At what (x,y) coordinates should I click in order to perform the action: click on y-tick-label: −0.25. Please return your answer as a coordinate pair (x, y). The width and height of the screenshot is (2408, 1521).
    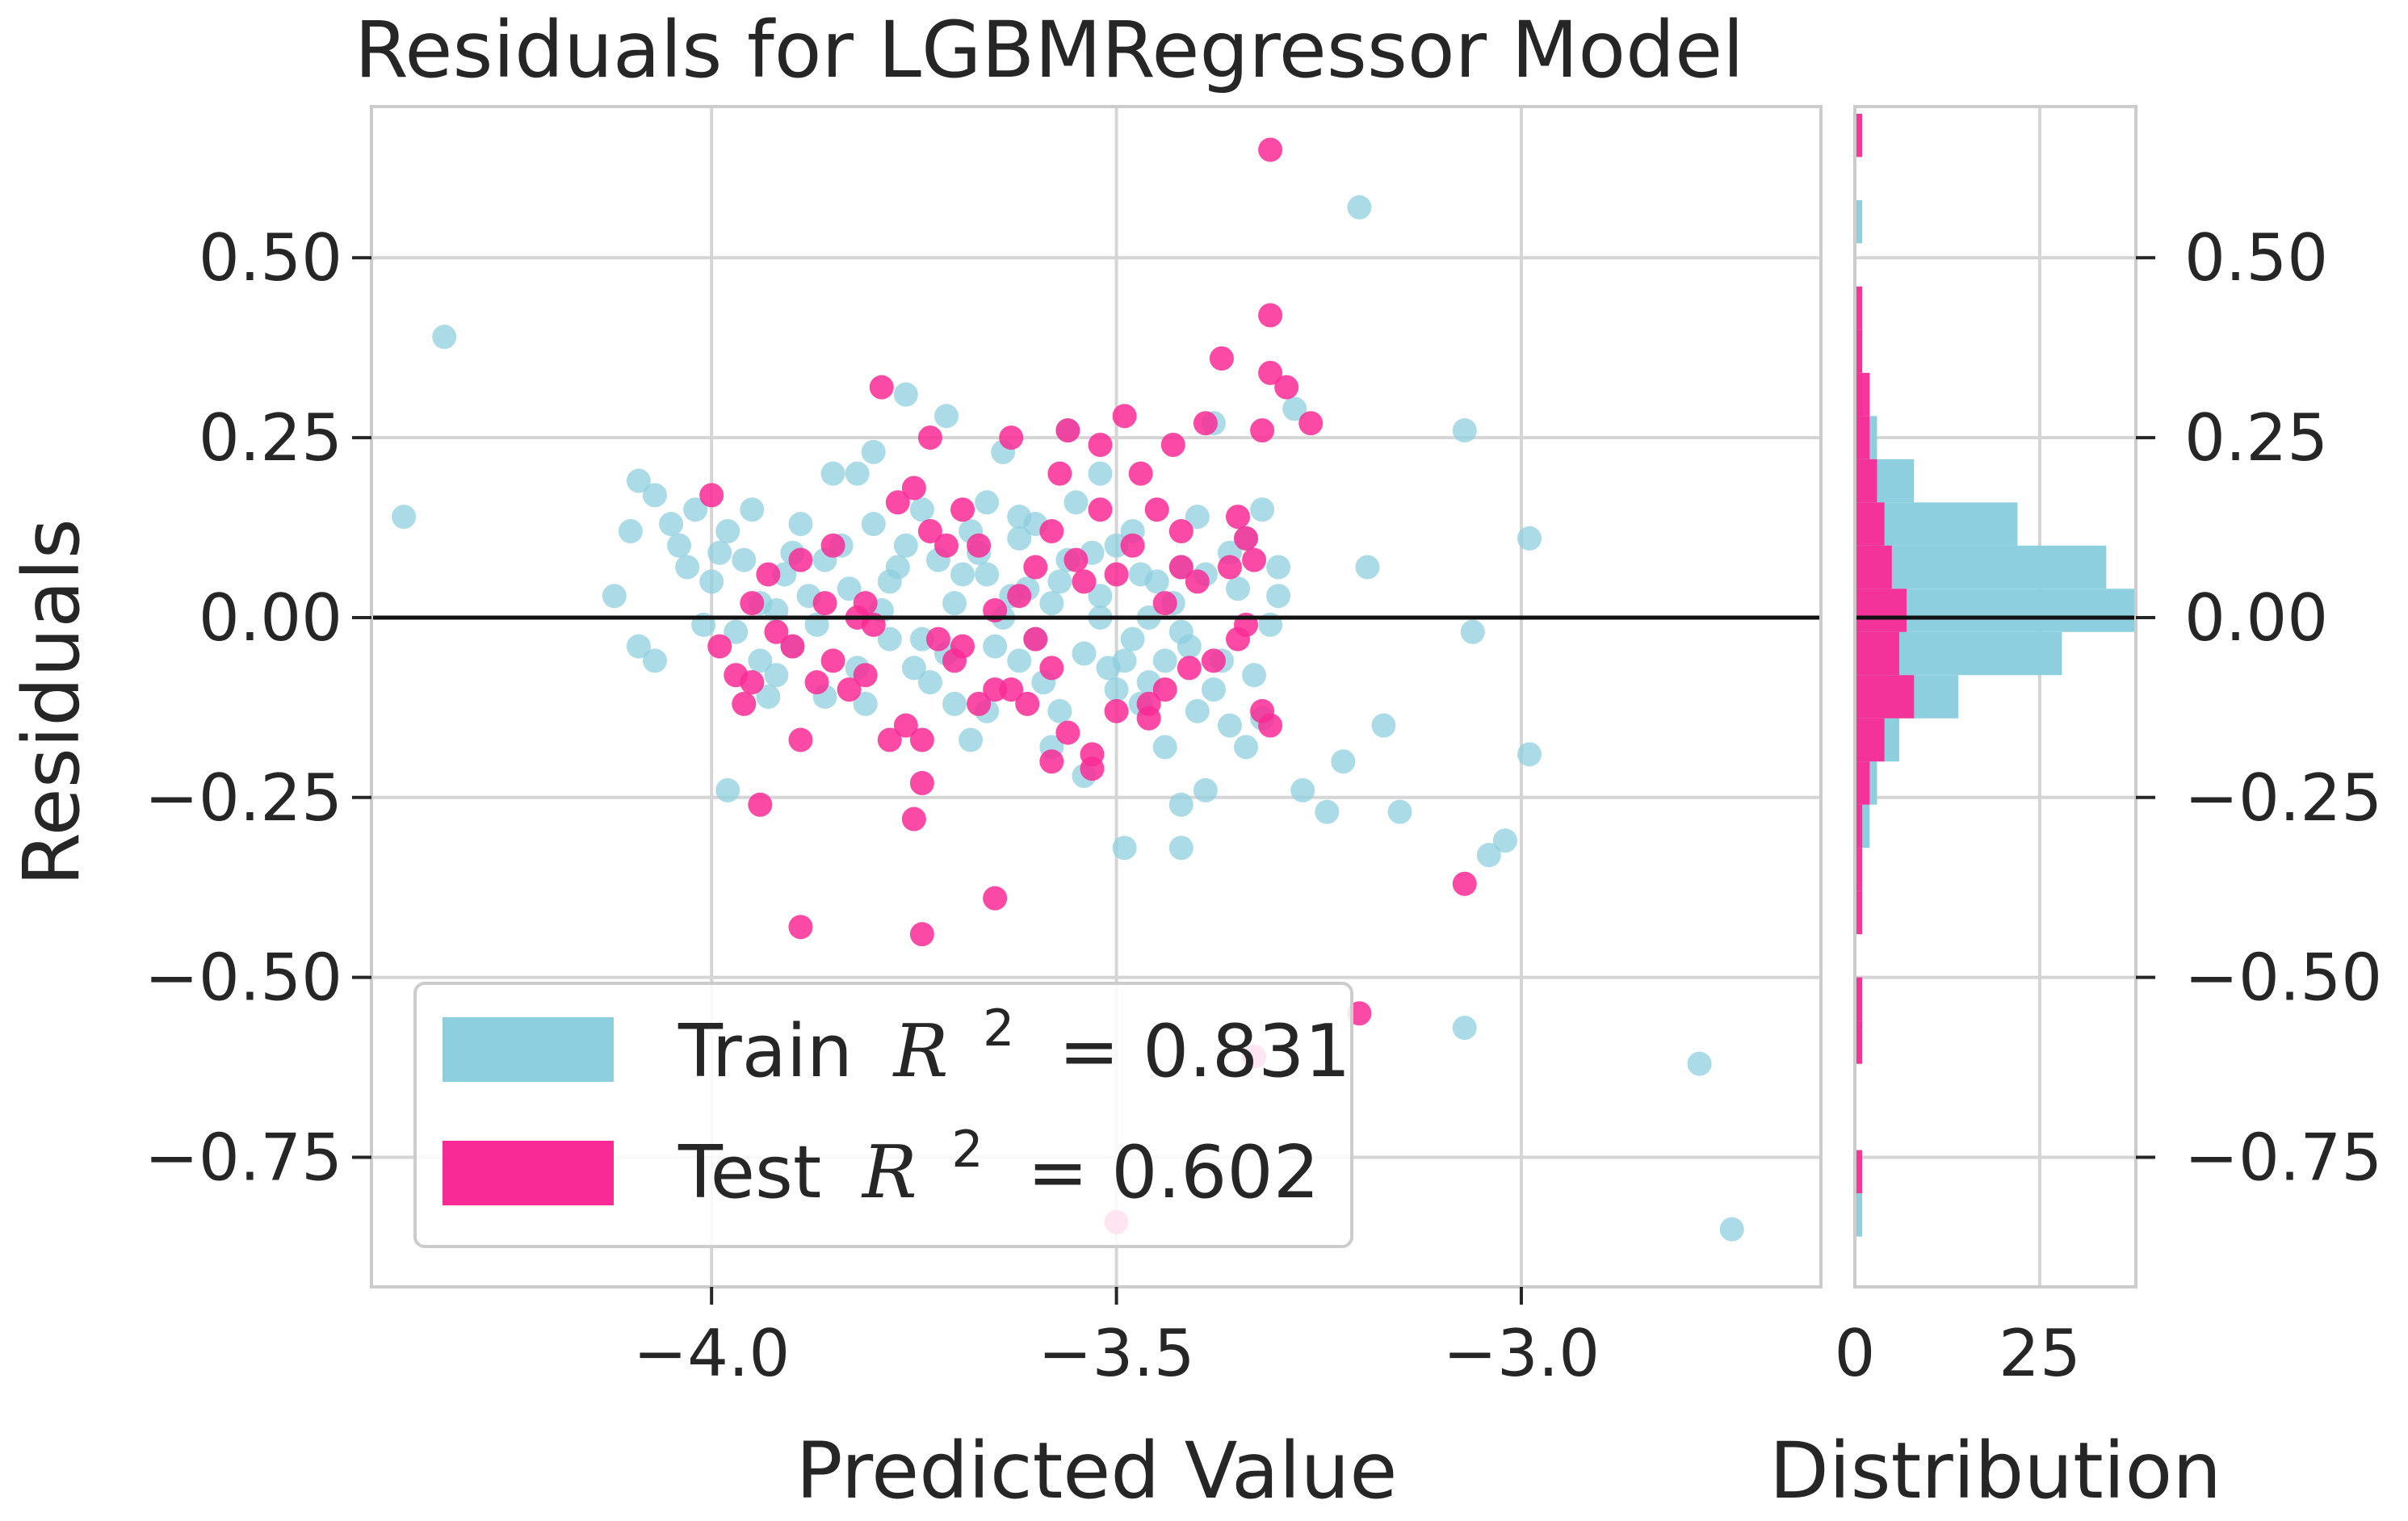
    Looking at the image, I should click on (243, 798).